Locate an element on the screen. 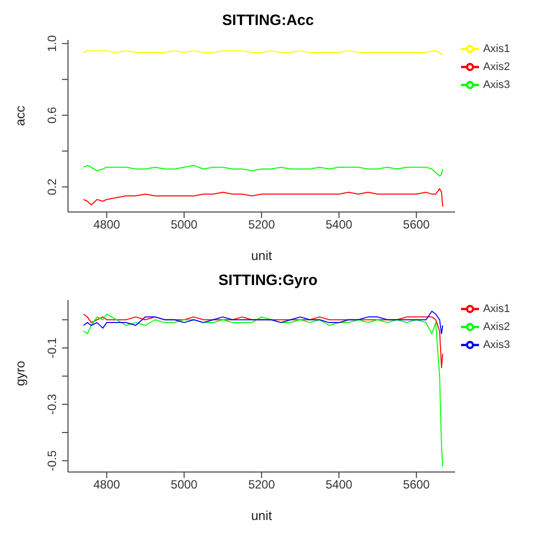 The image size is (536, 537). y-tick-label: 1.0 is located at coordinates (52, 43).